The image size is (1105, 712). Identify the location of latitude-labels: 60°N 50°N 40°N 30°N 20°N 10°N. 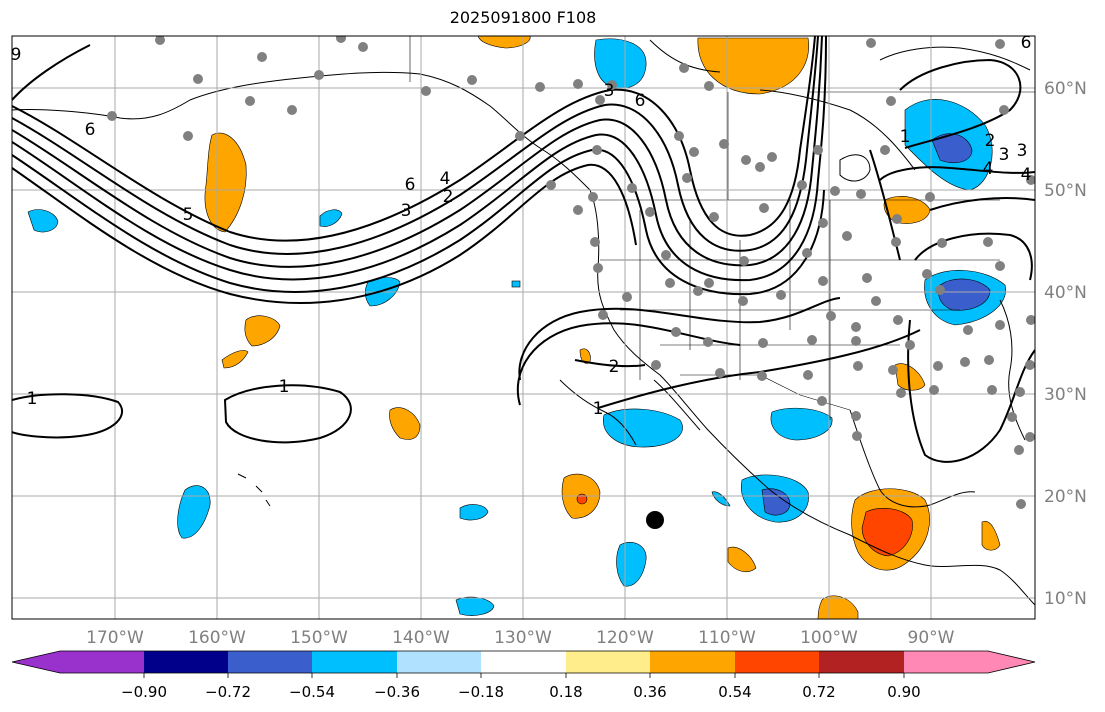
(1065, 344).